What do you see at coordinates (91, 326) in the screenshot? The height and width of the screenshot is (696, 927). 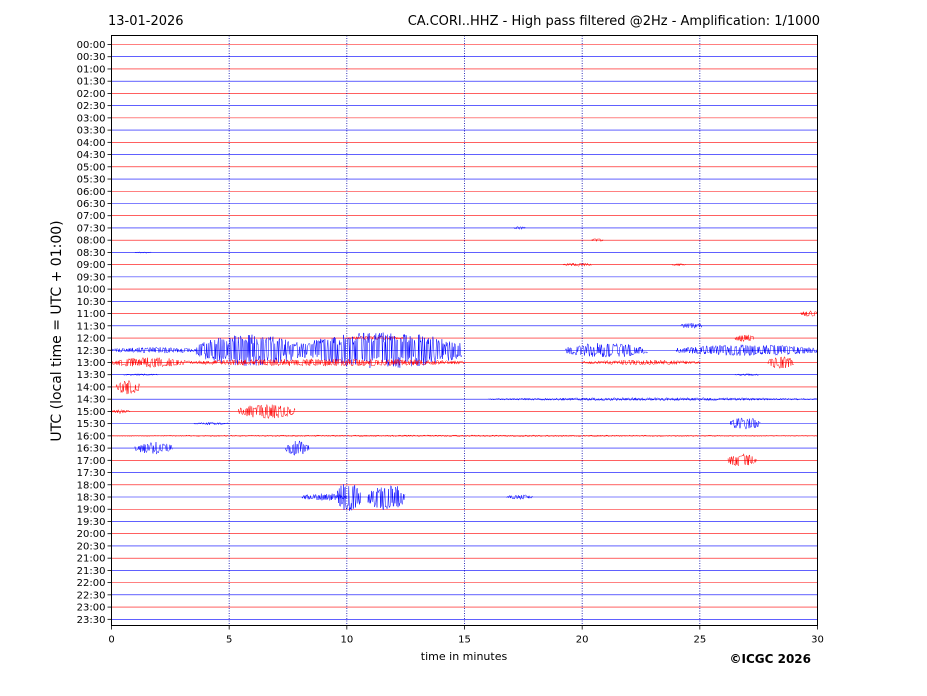 I see `row-label: 11:30` at bounding box center [91, 326].